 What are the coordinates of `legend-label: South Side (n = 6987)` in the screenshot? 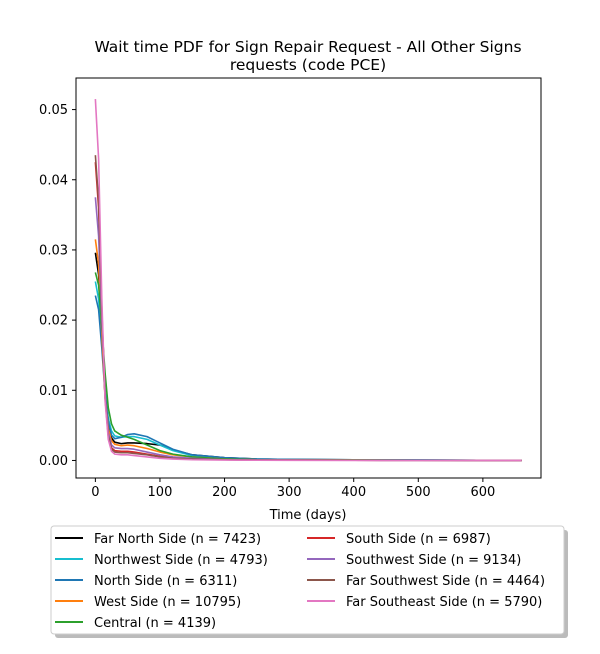 It's located at (418, 539).